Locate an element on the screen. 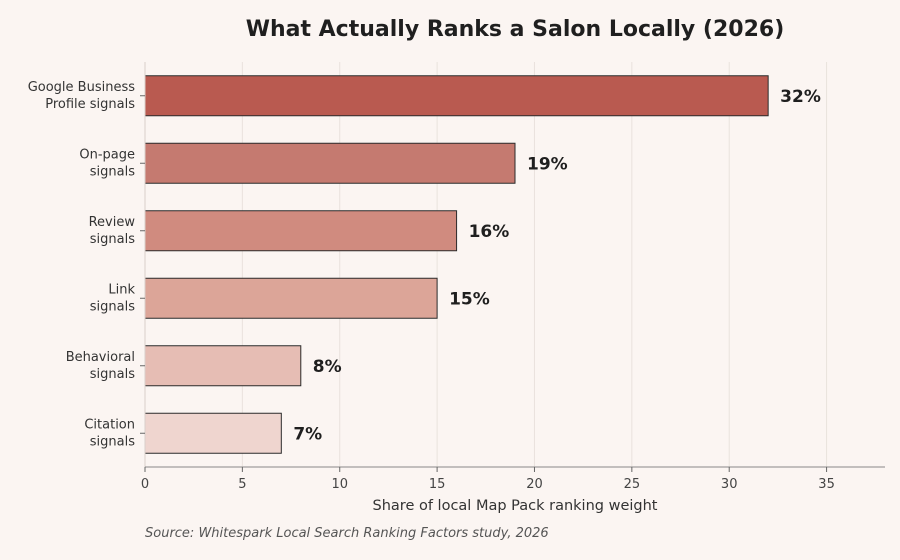 This screenshot has width=900, height=560. x-tick-label: 25 is located at coordinates (632, 484).